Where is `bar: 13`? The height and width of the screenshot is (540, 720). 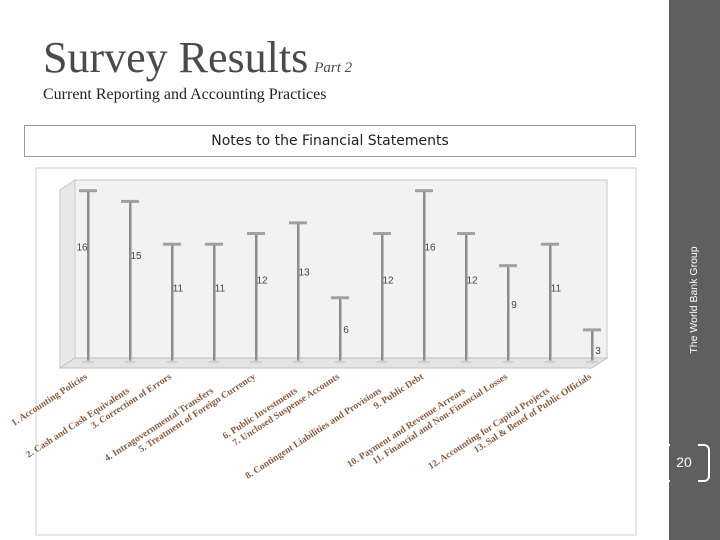
bar: 13 is located at coordinates (299, 292).